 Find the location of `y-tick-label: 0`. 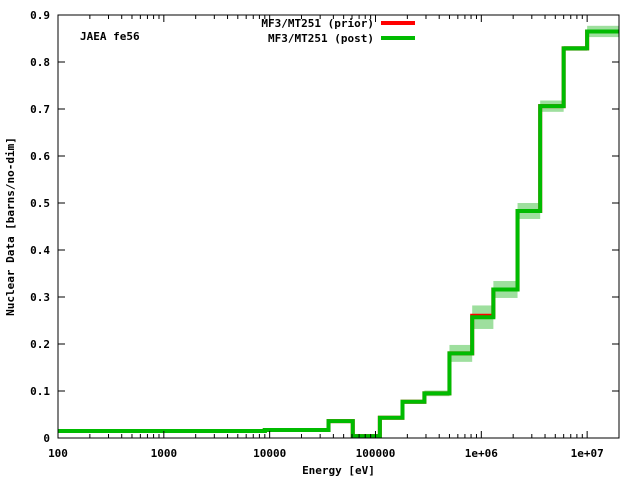

y-tick-label: 0 is located at coordinates (46, 438).